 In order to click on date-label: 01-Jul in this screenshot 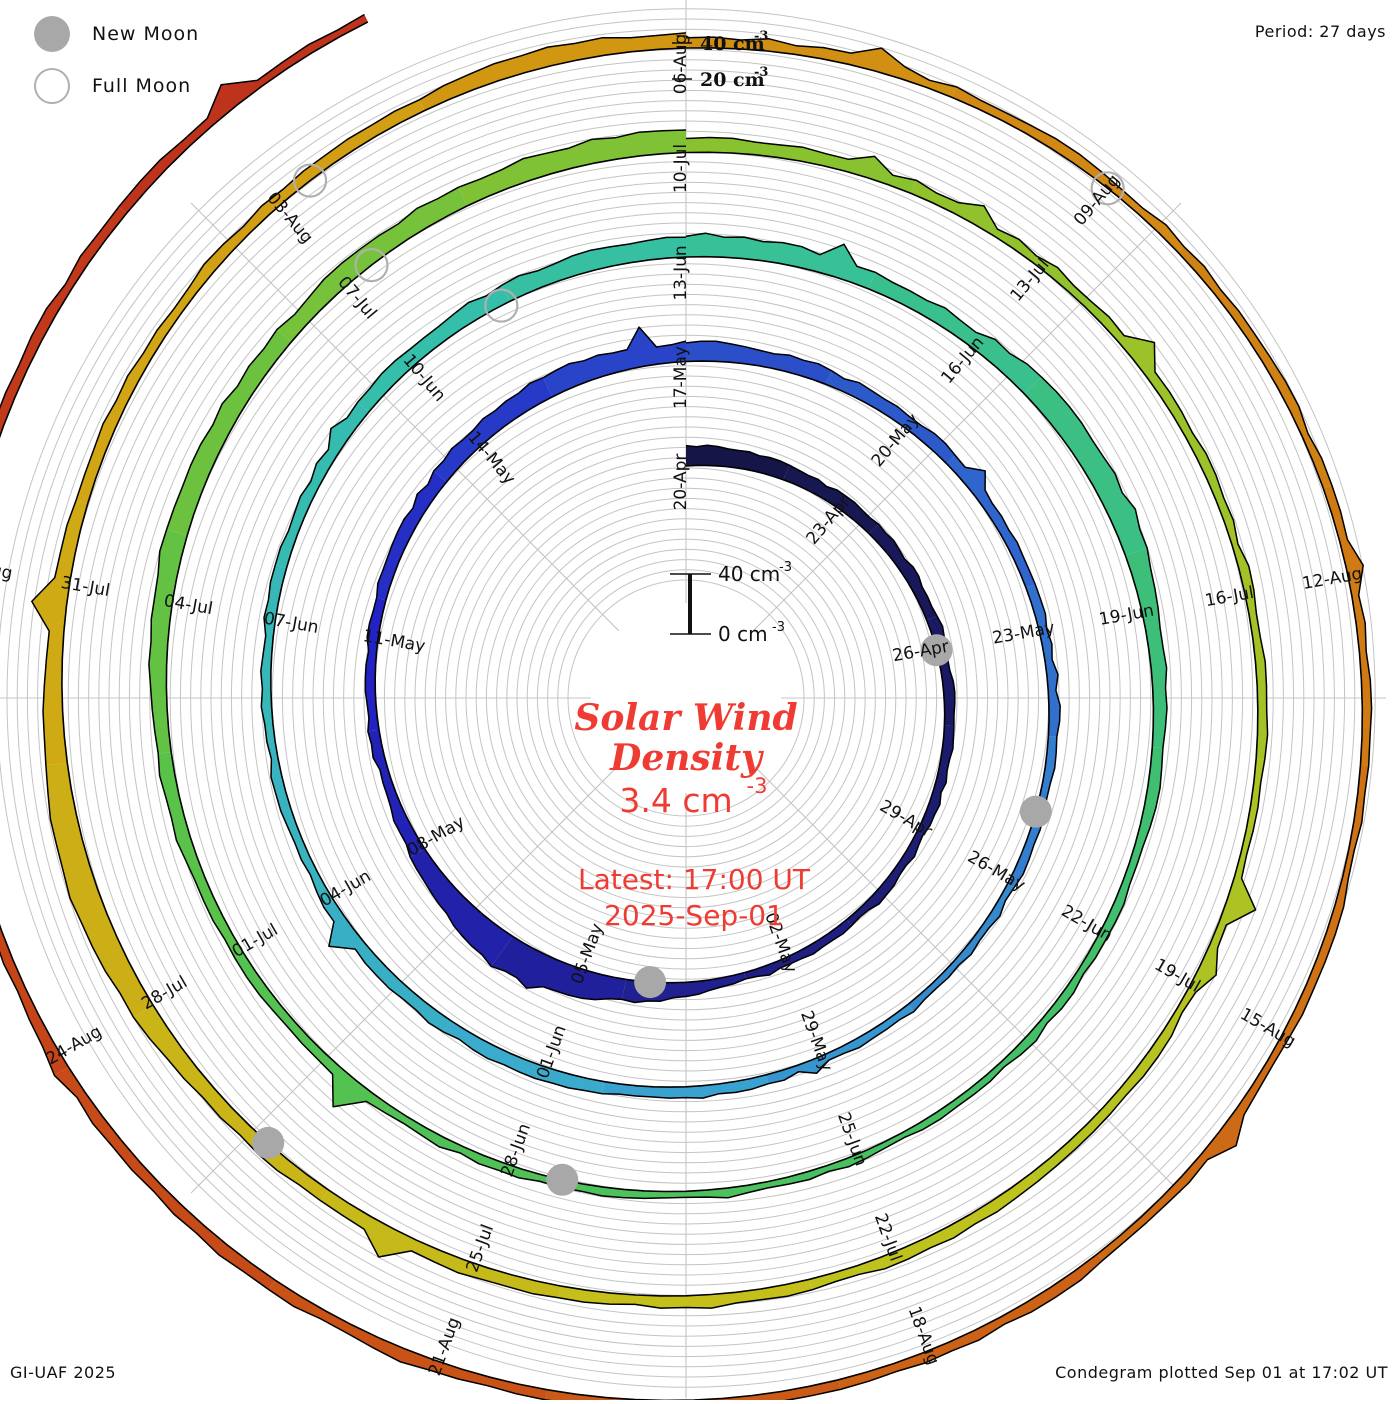, I will do `click(255, 941)`.